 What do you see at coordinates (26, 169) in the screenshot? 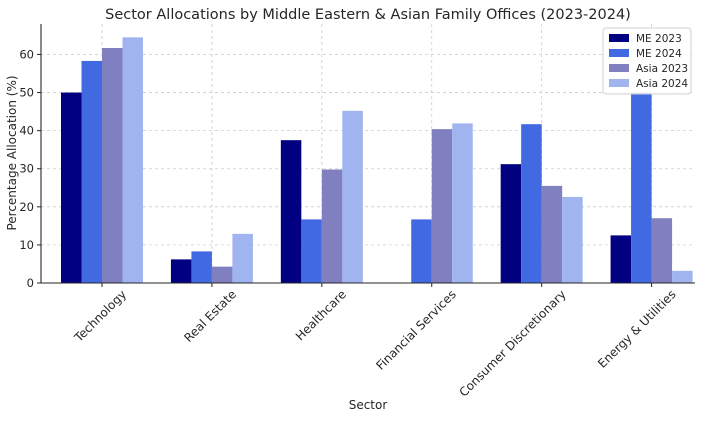
I see `y-tick-label: 30` at bounding box center [26, 169].